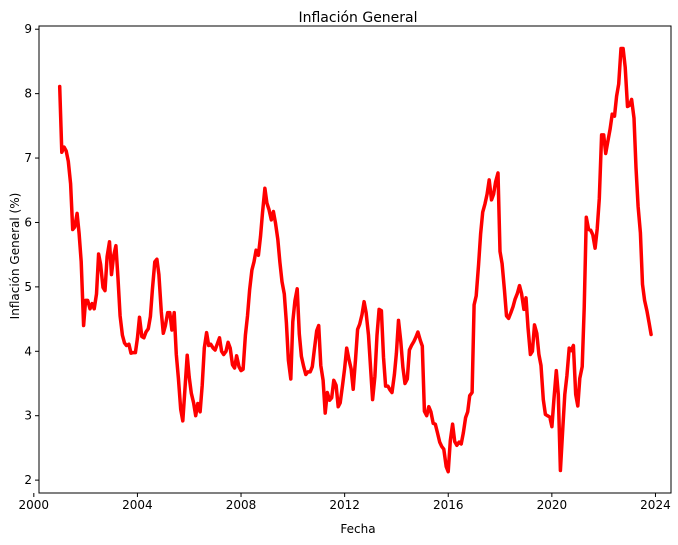 Image resolution: width=678 pixels, height=545 pixels. I want to click on y-tick-label: 2, so click(28, 480).